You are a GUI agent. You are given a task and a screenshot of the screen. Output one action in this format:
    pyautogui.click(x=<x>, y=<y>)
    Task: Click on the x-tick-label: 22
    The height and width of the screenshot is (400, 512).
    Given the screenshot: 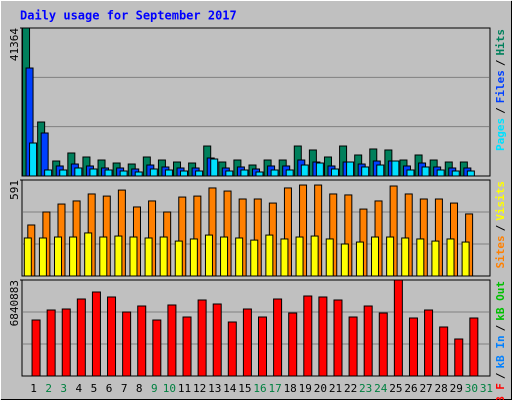 What is the action you would take?
    pyautogui.click(x=350, y=388)
    